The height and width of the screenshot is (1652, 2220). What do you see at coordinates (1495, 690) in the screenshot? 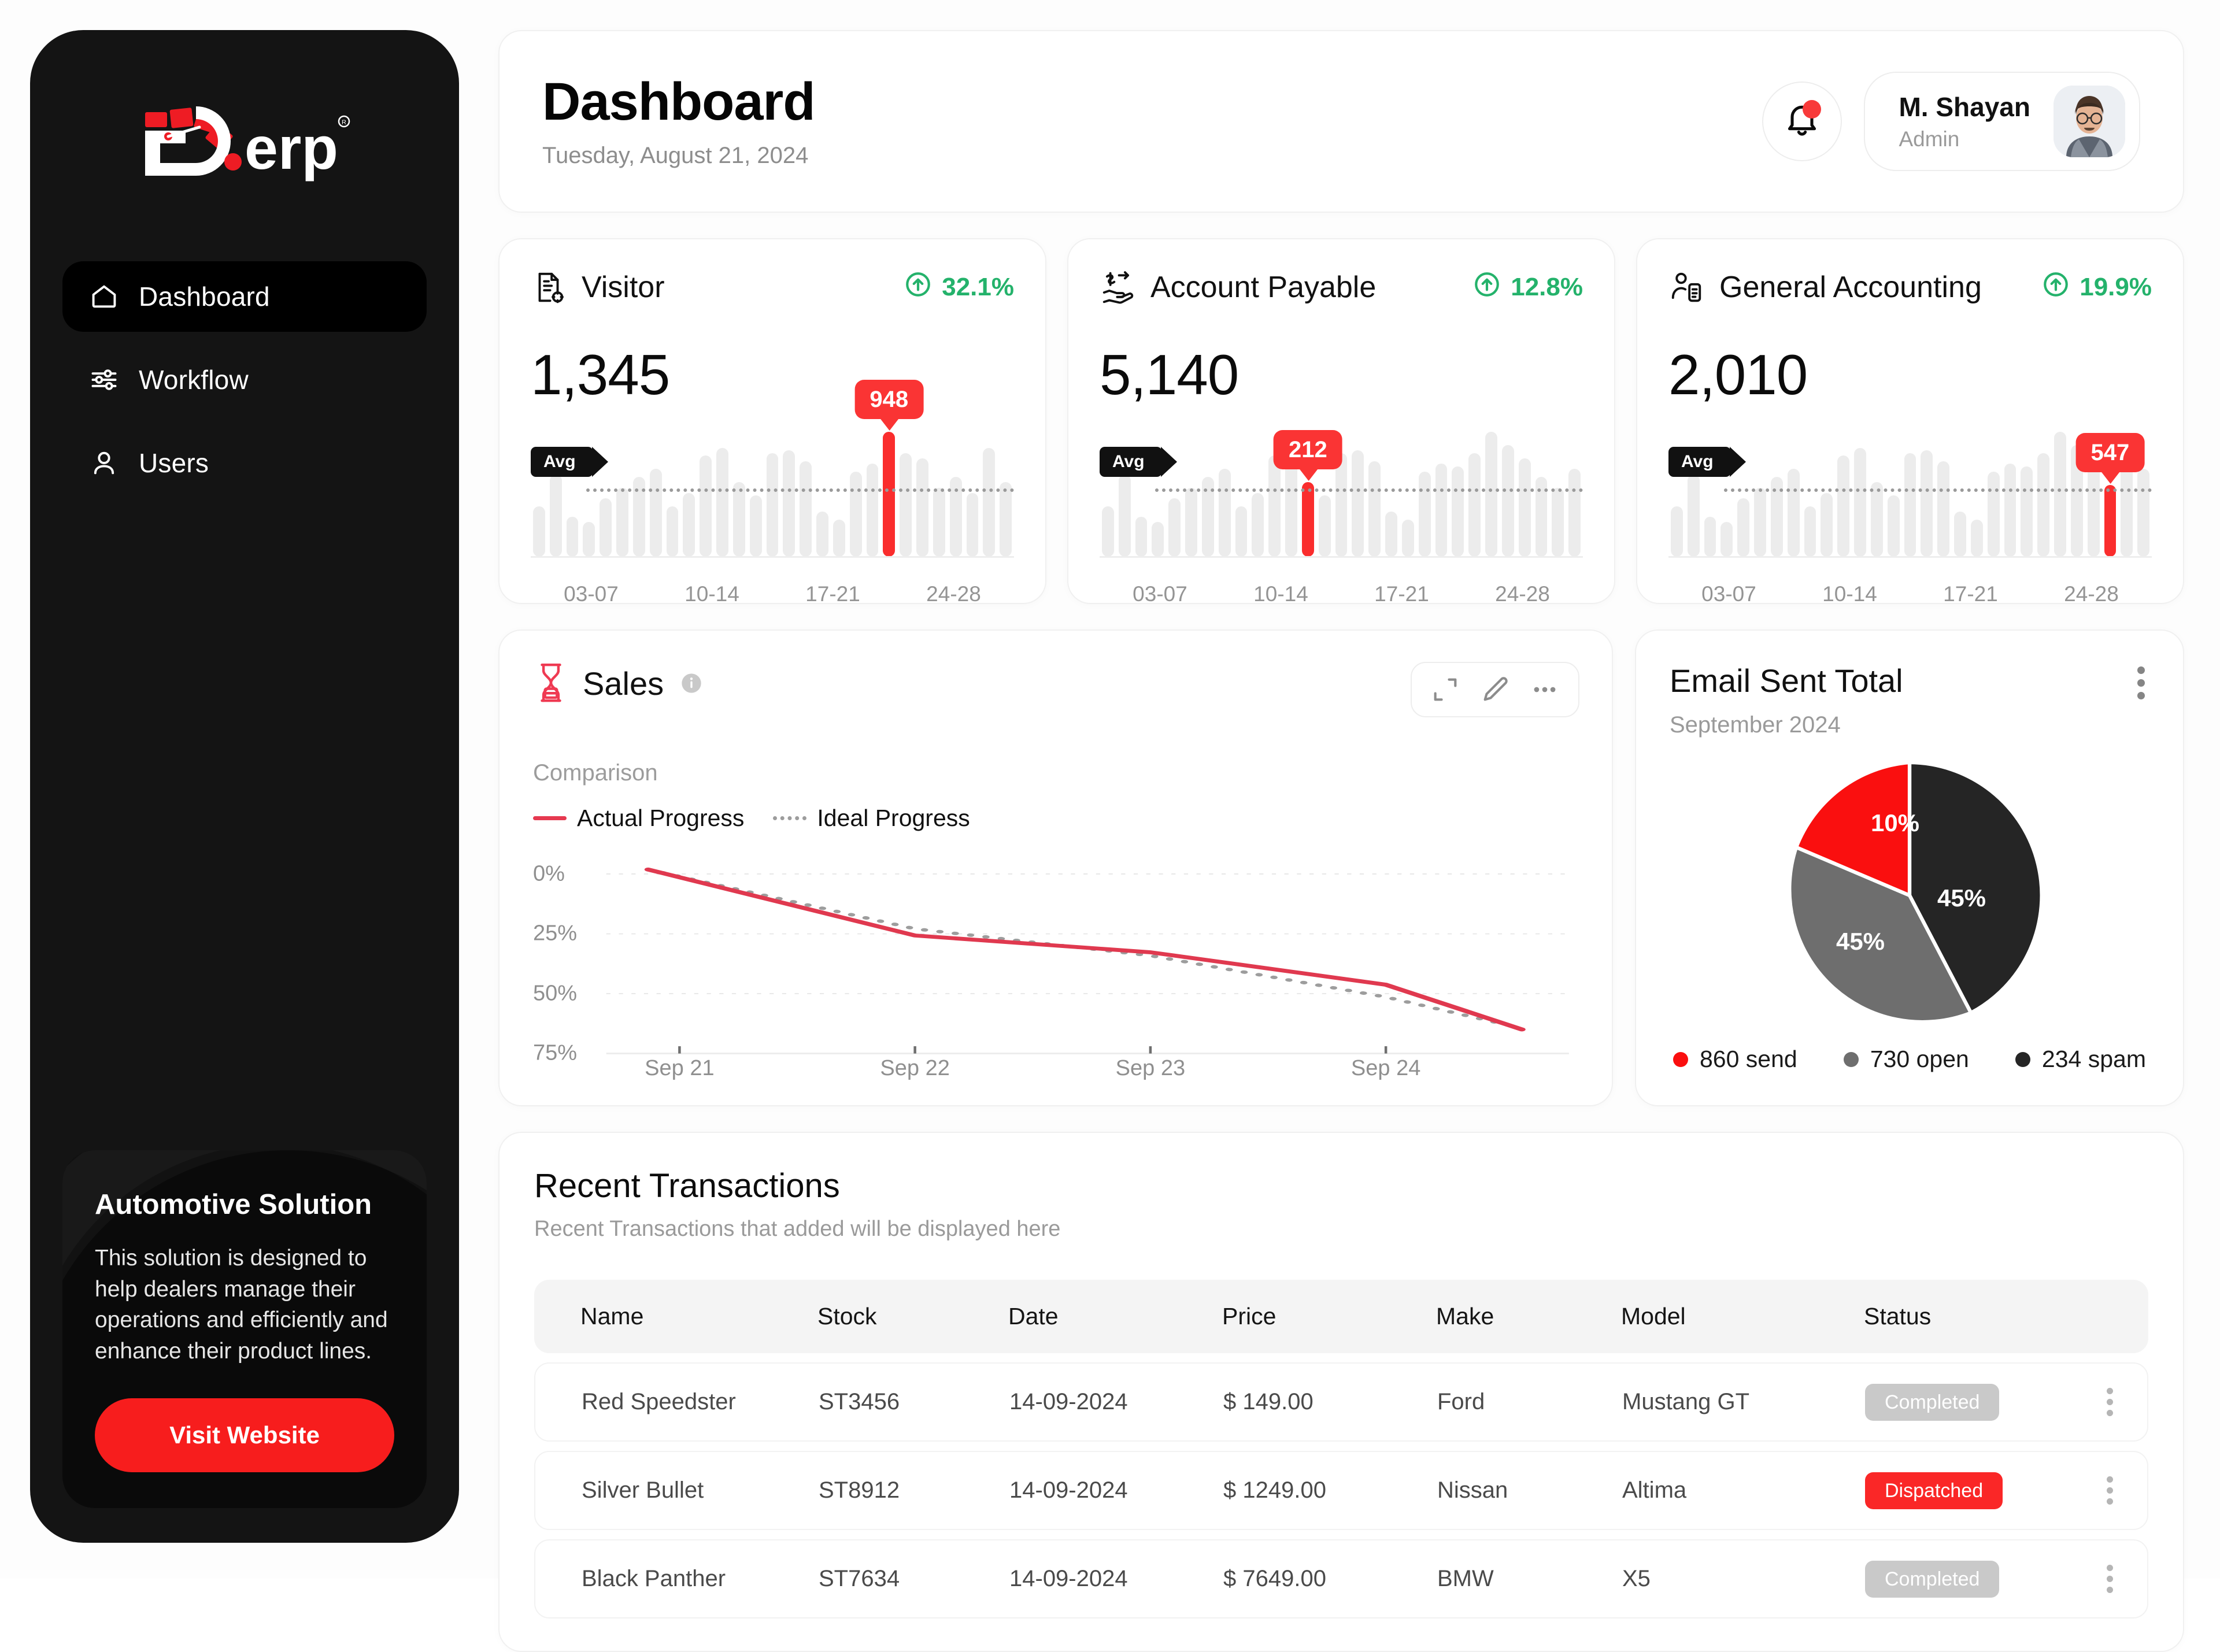
I see `edit-icon` at bounding box center [1495, 690].